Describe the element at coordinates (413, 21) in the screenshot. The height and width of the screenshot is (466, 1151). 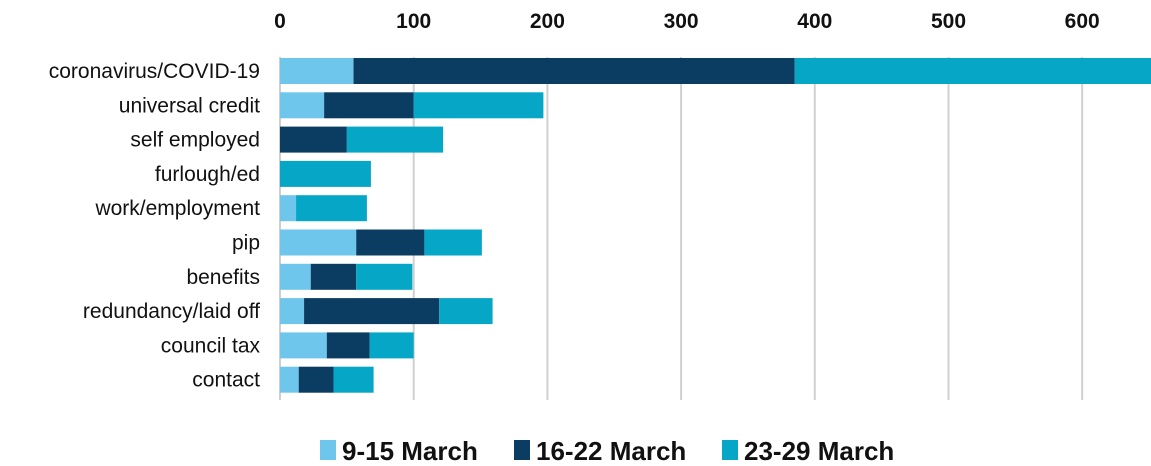
I see `x-tick-label: 100` at that location.